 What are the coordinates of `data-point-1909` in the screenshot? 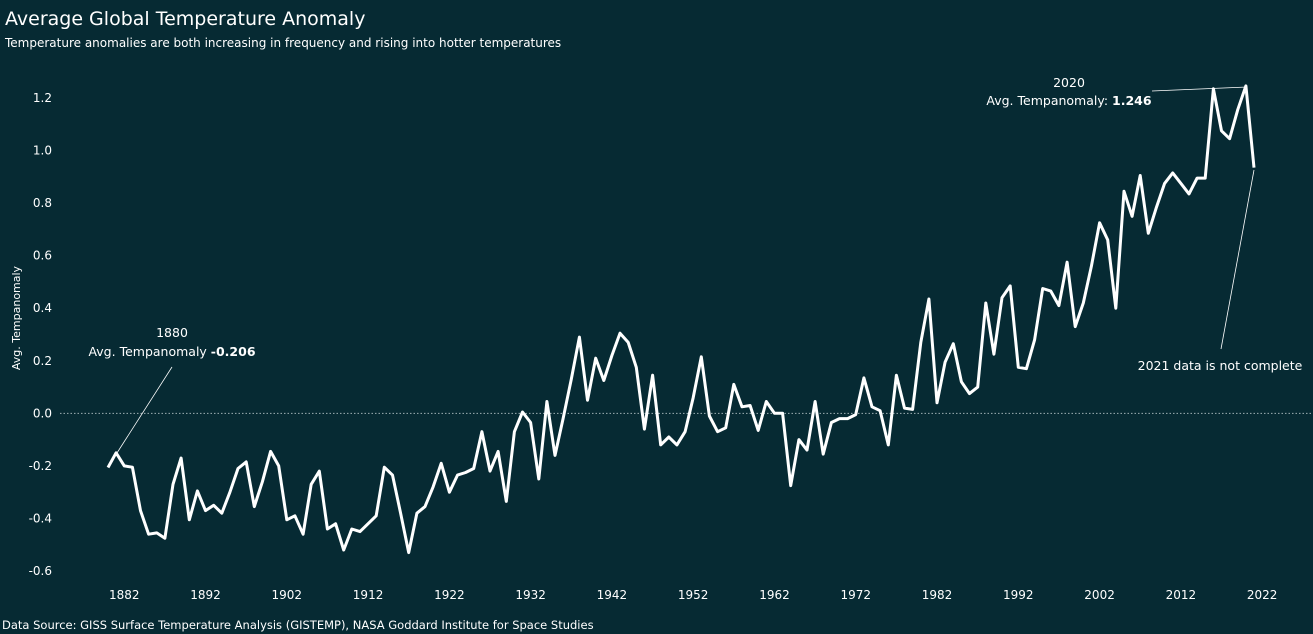 It's located at (344, 550).